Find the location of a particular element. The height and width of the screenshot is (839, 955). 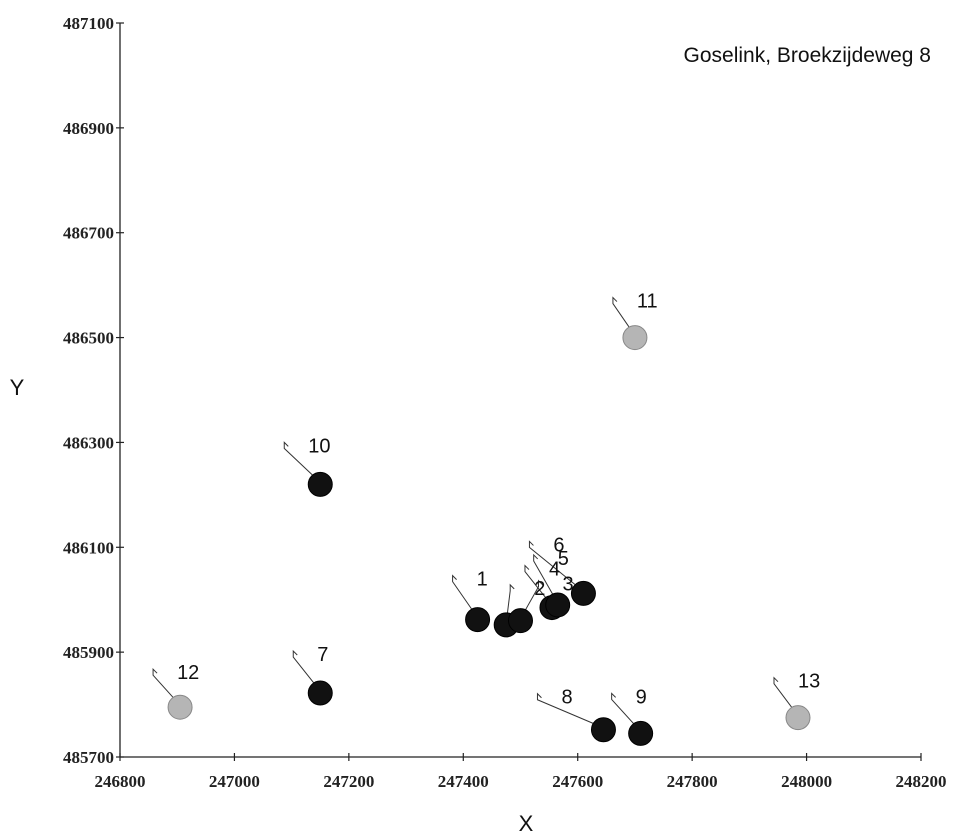

y-tick-label: 485700 is located at coordinates (88, 757).